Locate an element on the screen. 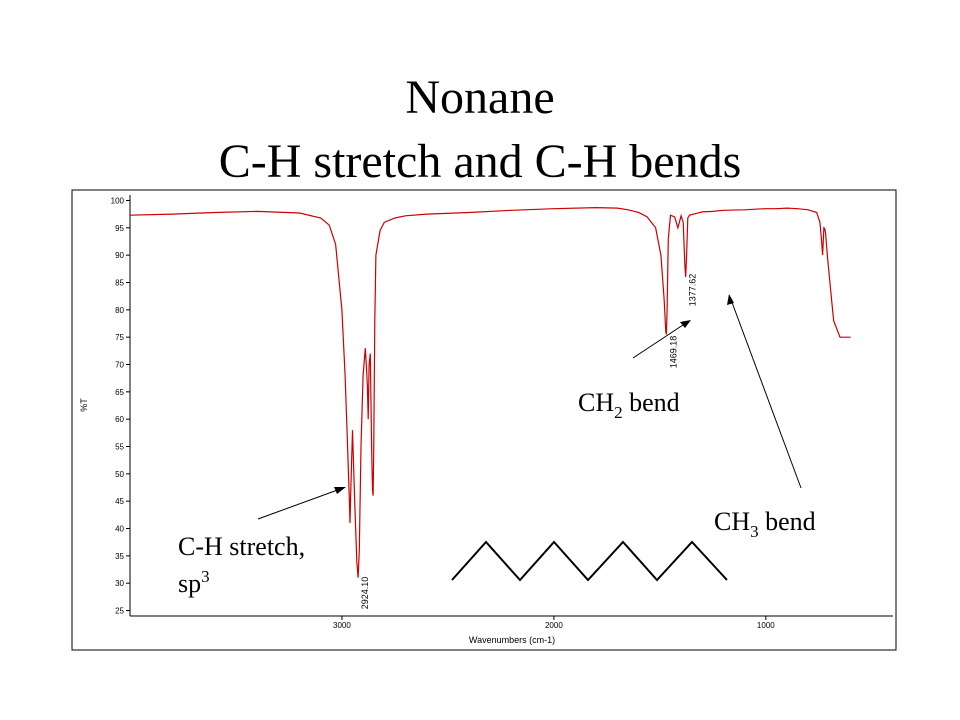 This screenshot has height=720, width=960. peak-label: 1469.18 is located at coordinates (673, 352).